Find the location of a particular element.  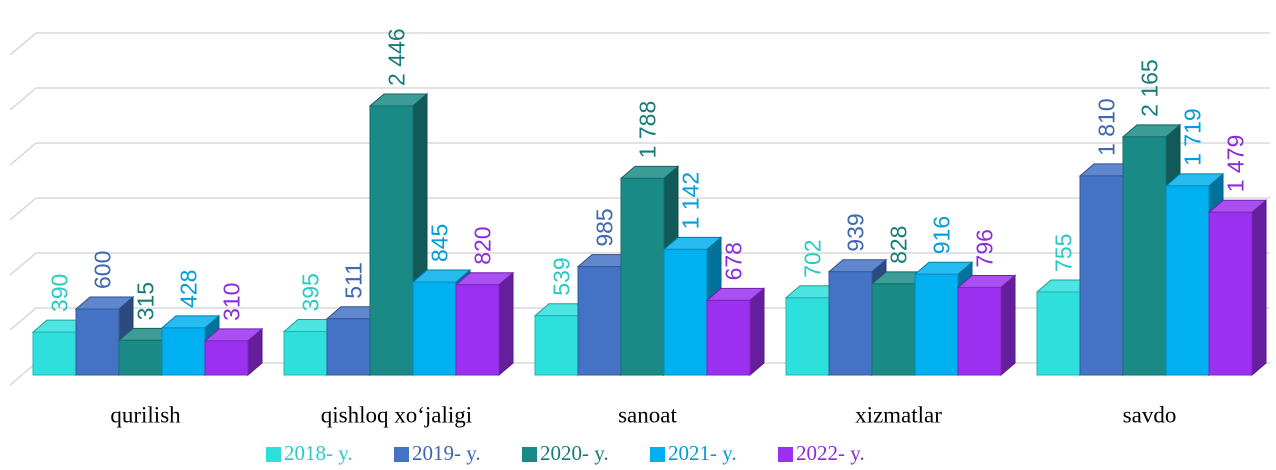

value-label: 1 788 is located at coordinates (648, 130).